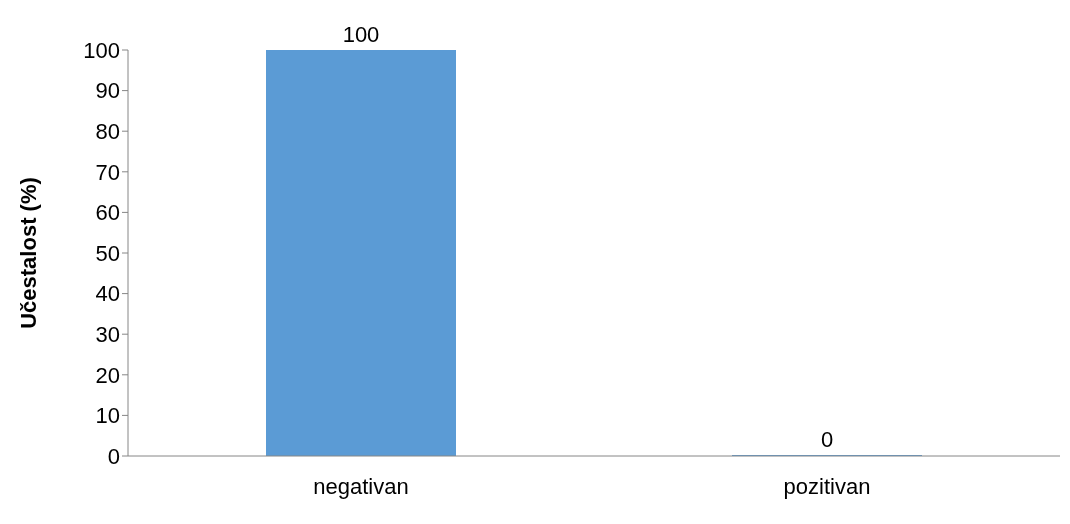 This screenshot has height=524, width=1070. What do you see at coordinates (107, 335) in the screenshot?
I see `y-tick-label: 30` at bounding box center [107, 335].